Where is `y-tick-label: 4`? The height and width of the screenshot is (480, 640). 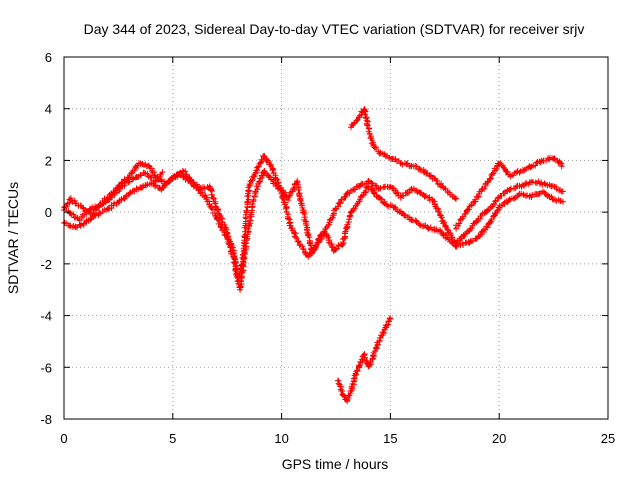 y-tick-label: 4 is located at coordinates (48, 109).